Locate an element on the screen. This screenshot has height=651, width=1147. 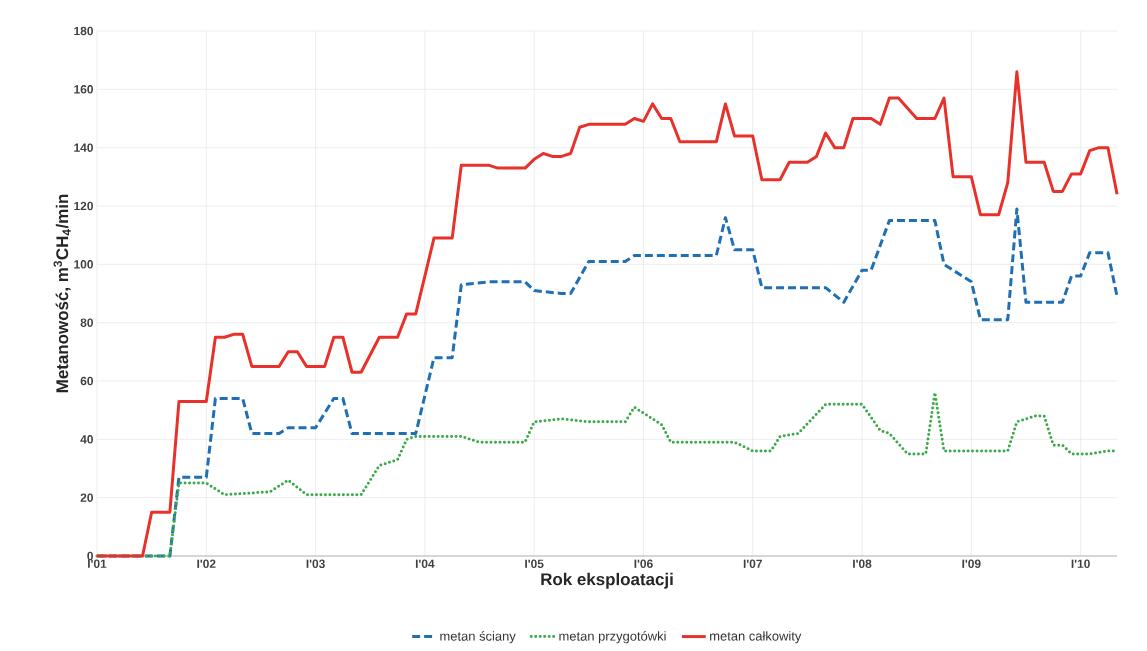
y-axis-title: Metanowość, m$^{3}$CH$_{4}$/min is located at coordinates (62, 293).